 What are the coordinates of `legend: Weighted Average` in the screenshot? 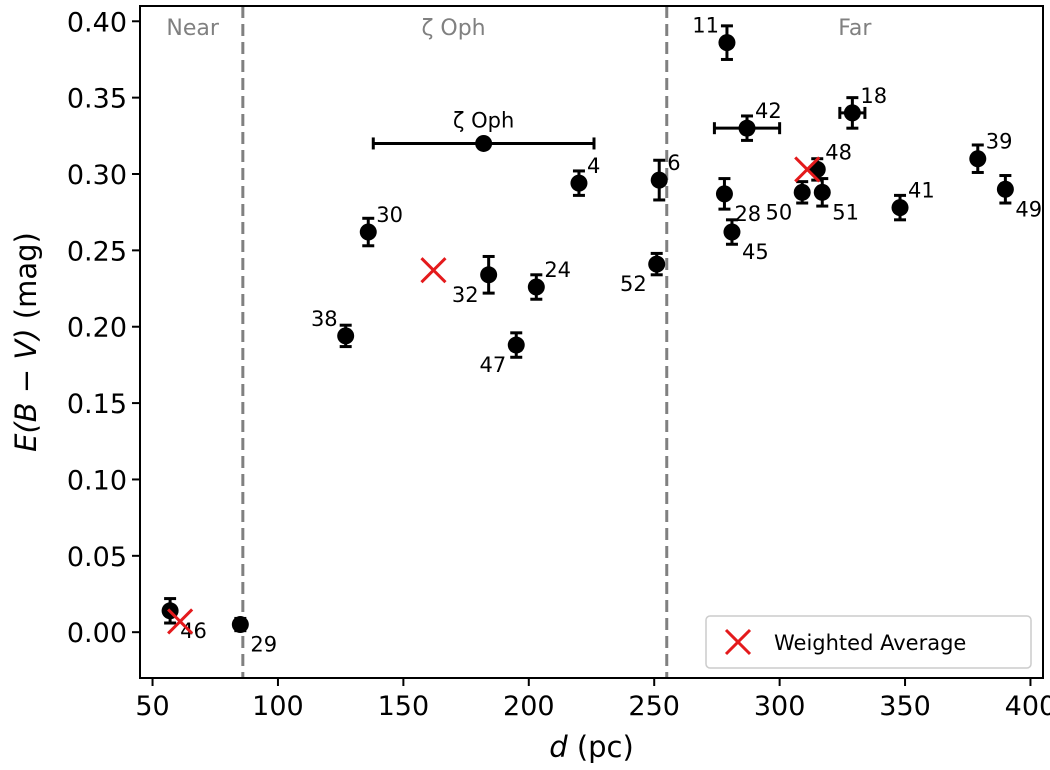 It's located at (868, 642).